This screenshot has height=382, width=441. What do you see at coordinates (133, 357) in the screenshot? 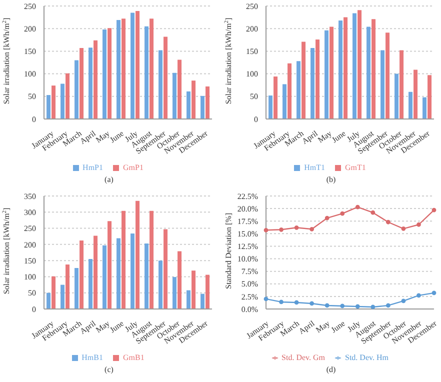
I see `legend-label: GmB1` at bounding box center [133, 357].